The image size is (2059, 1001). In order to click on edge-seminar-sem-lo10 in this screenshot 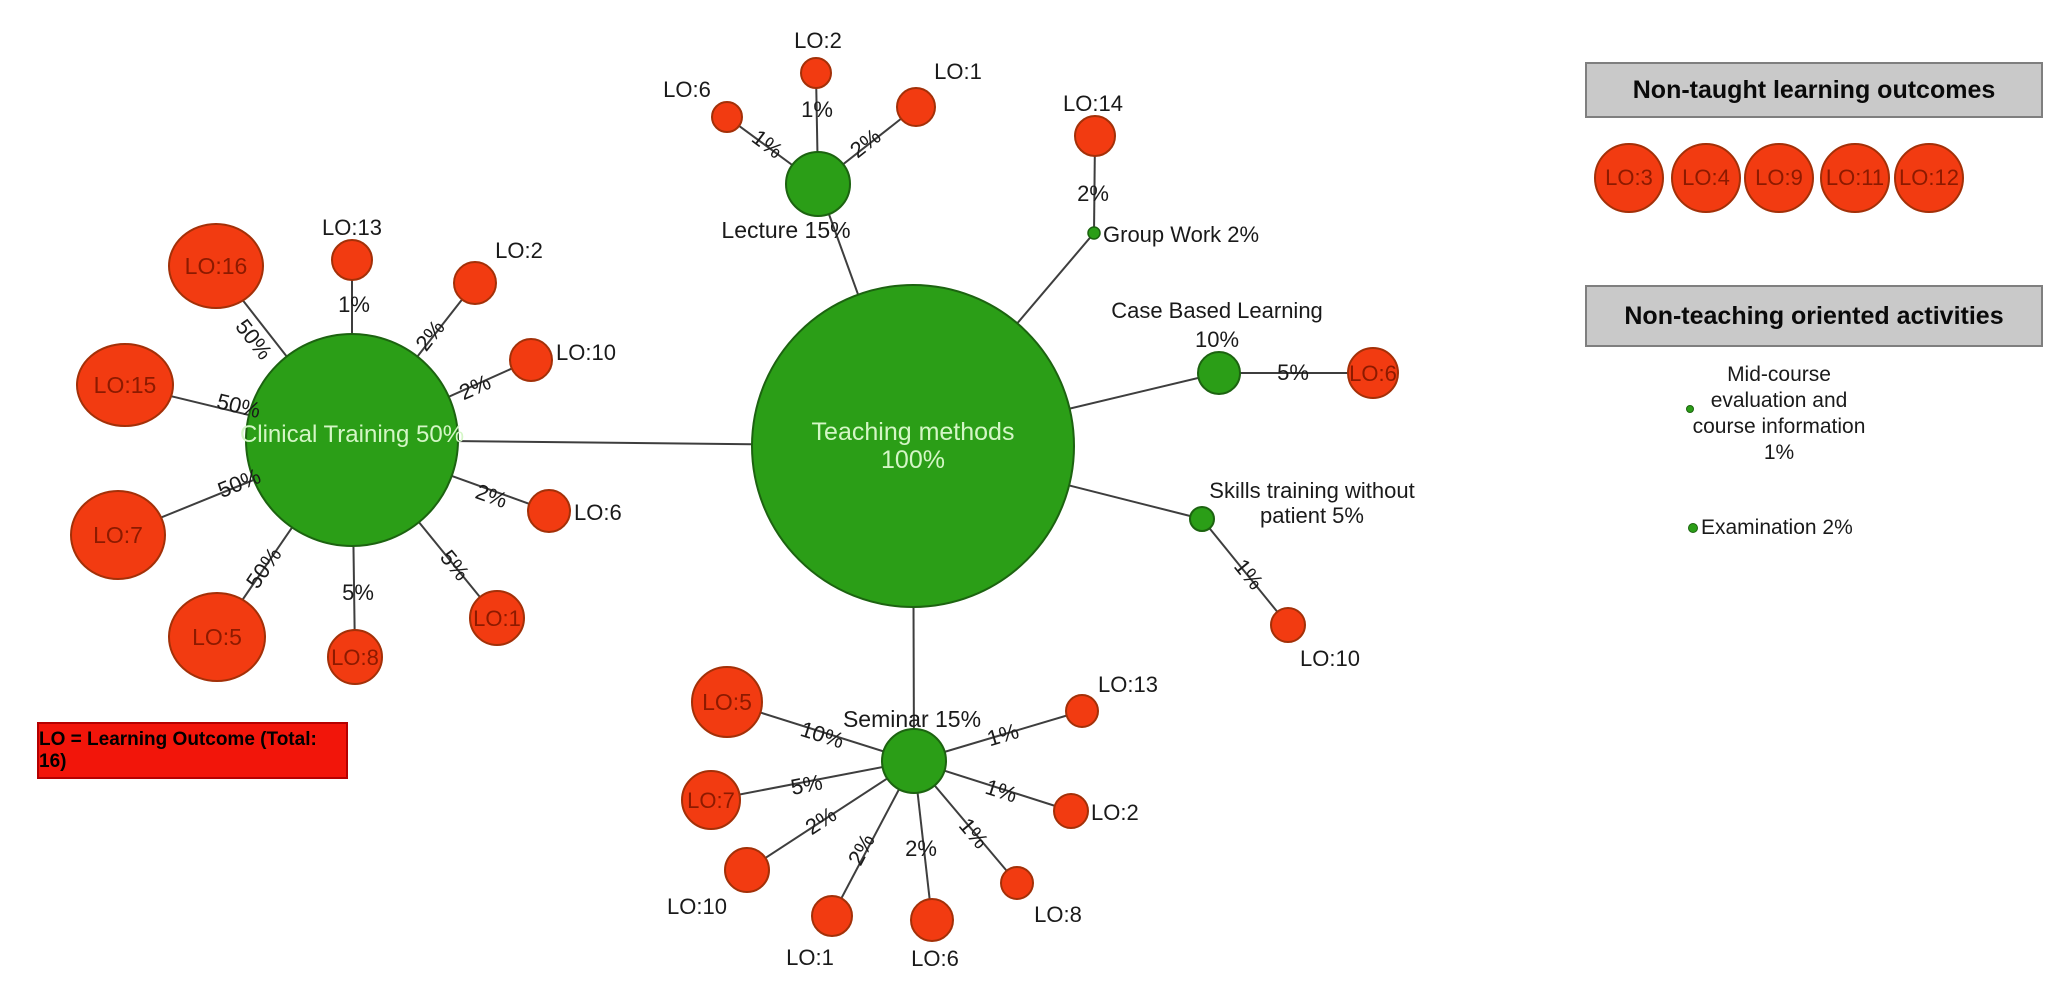, I will do `click(830, 815)`.